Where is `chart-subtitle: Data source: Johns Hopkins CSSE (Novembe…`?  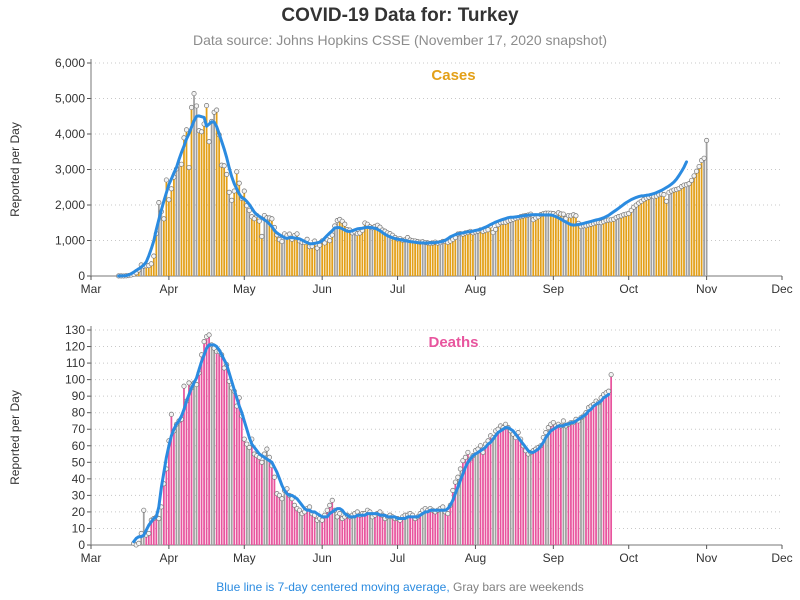
chart-subtitle: Data source: Johns Hopkins CSSE (Novembe… is located at coordinates (400, 40).